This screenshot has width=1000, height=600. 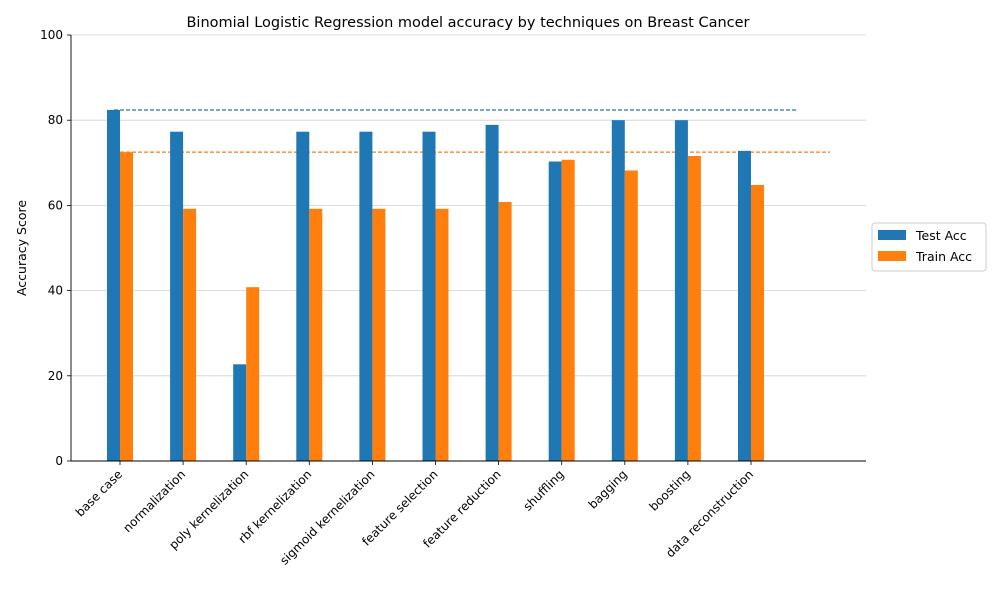 What do you see at coordinates (472, 131) in the screenshot?
I see `reference-lines` at bounding box center [472, 131].